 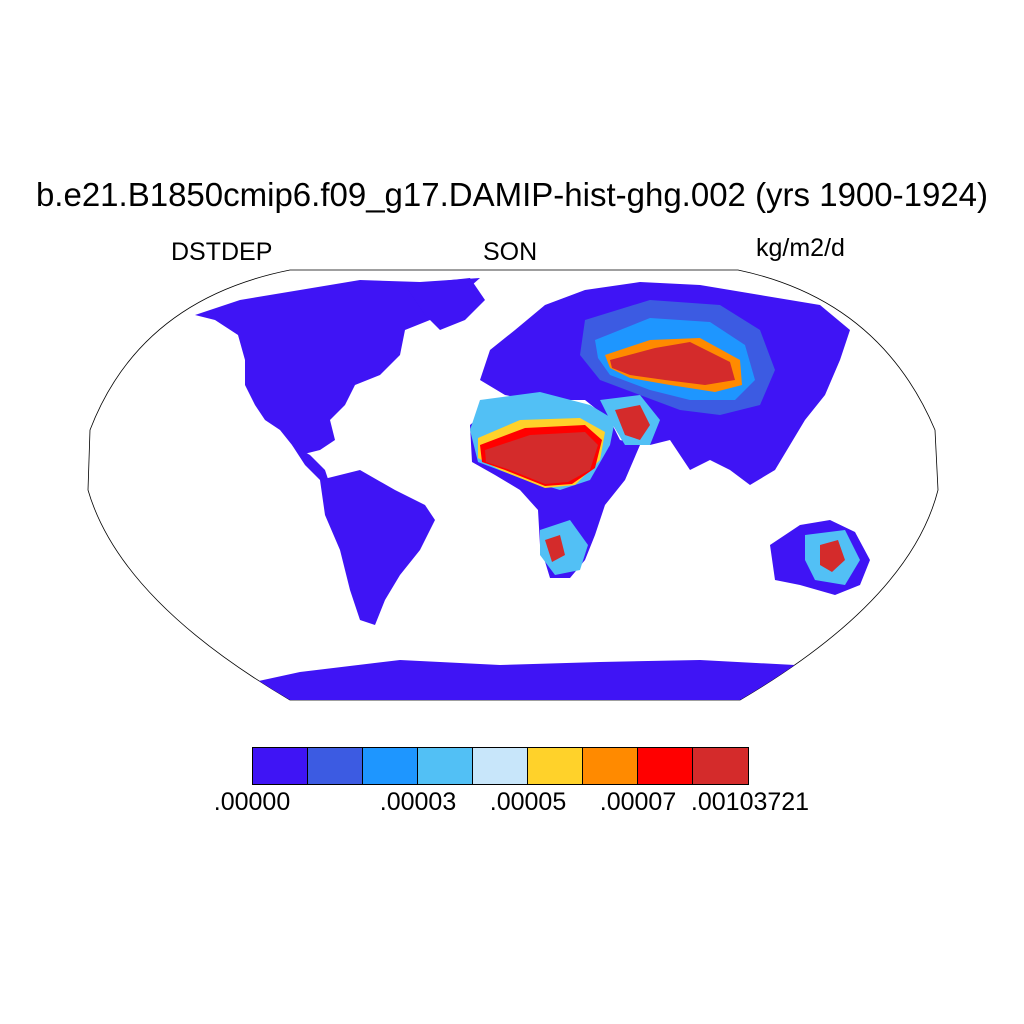 I want to click on central-america, so click(x=311, y=465).